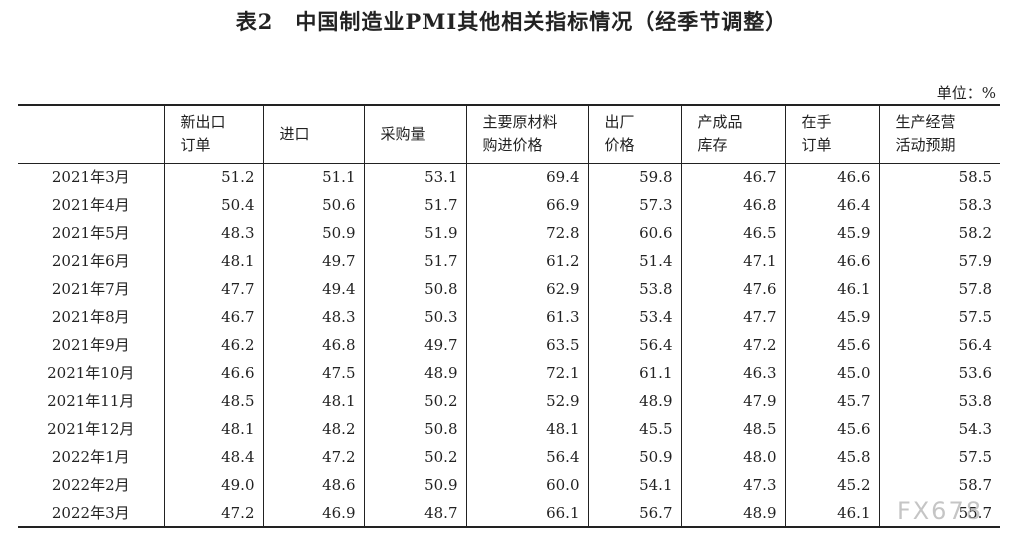  Describe the element at coordinates (939, 317) in the screenshot. I see `table-cell: 57.5` at that location.